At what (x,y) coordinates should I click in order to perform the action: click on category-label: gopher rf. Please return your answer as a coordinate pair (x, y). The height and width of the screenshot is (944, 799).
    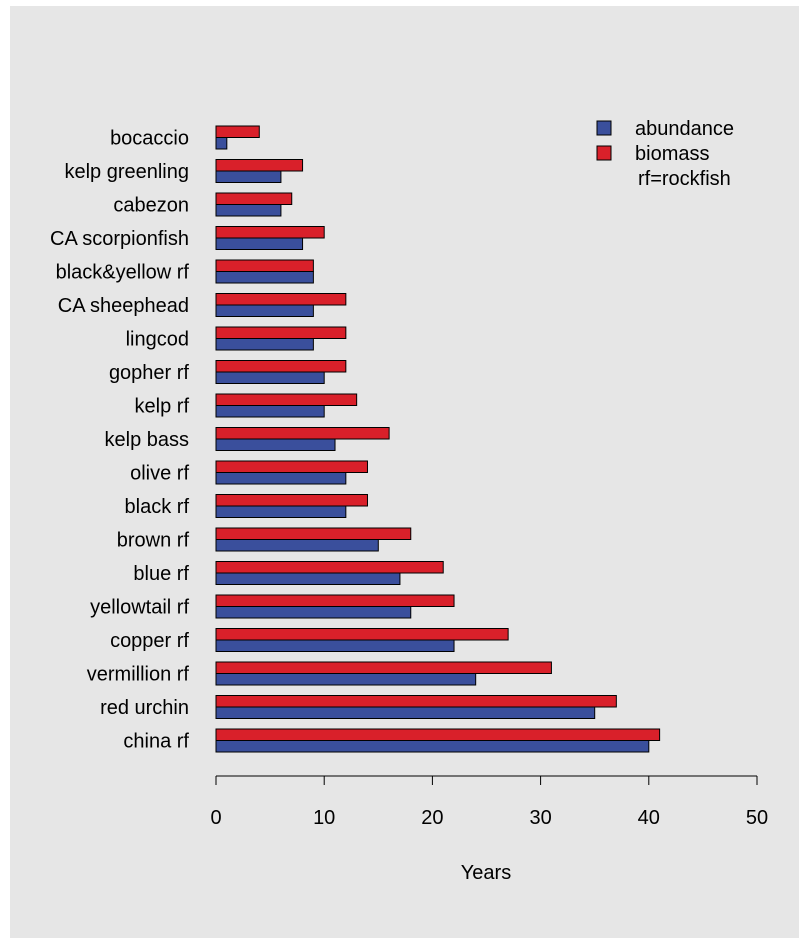
    Looking at the image, I should click on (149, 373).